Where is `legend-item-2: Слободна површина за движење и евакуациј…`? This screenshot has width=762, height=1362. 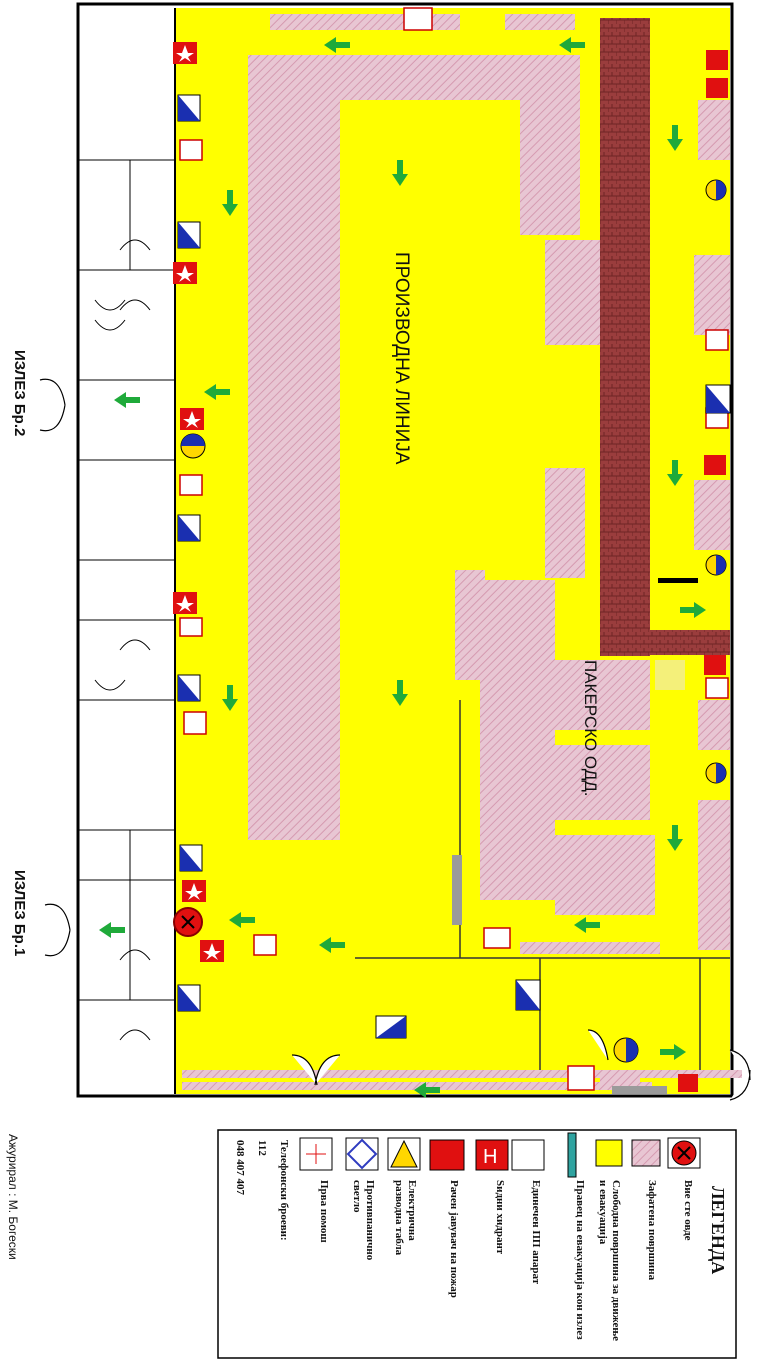 legend-item-2: Слободна површина за движење и евакуациј… is located at coordinates (609, 1261).